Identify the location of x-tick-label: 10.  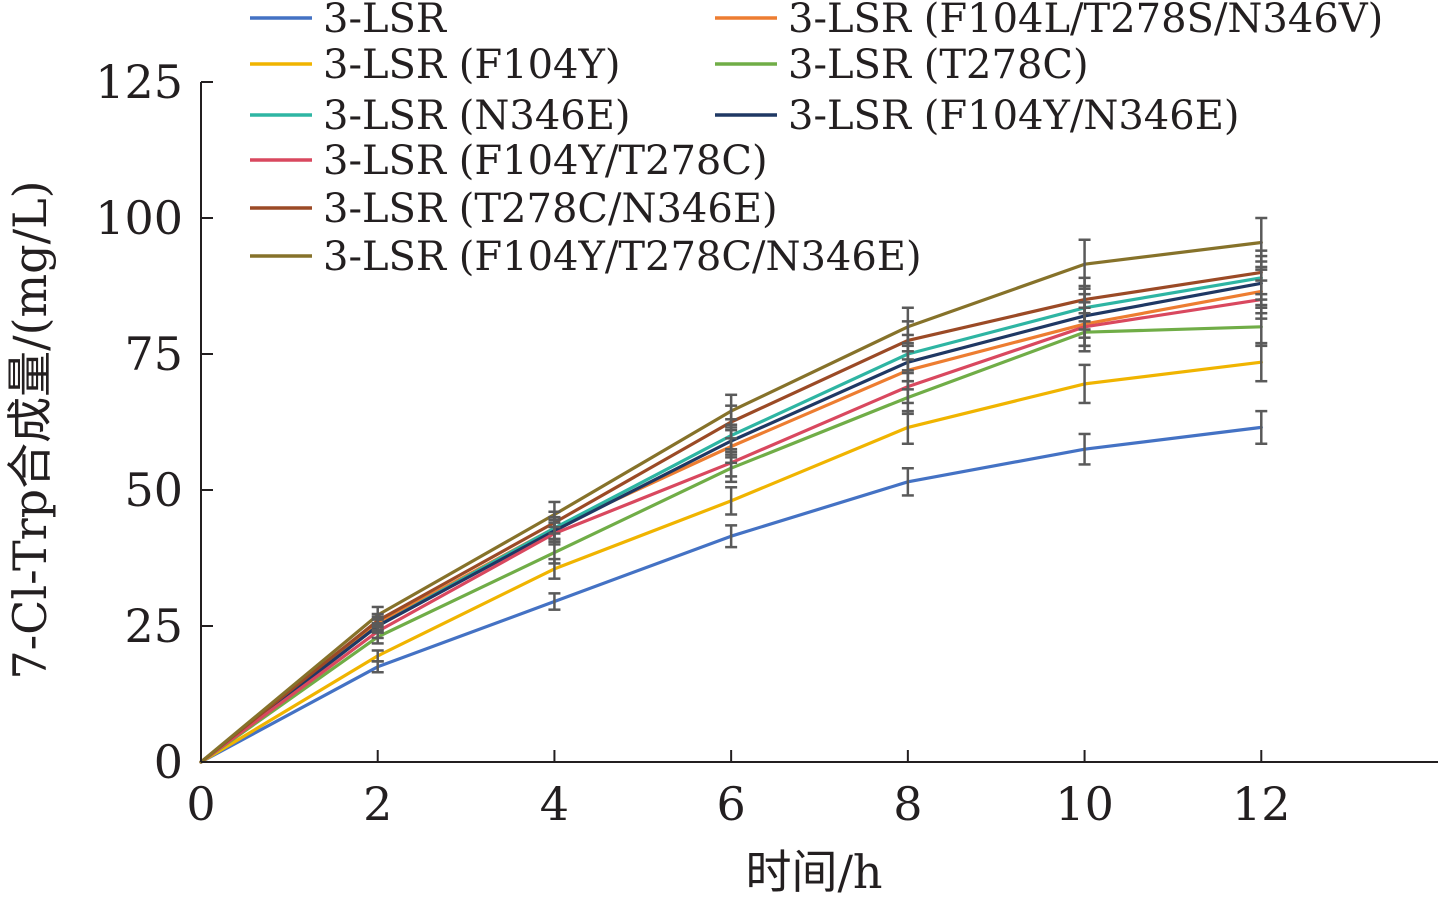
(1084, 804).